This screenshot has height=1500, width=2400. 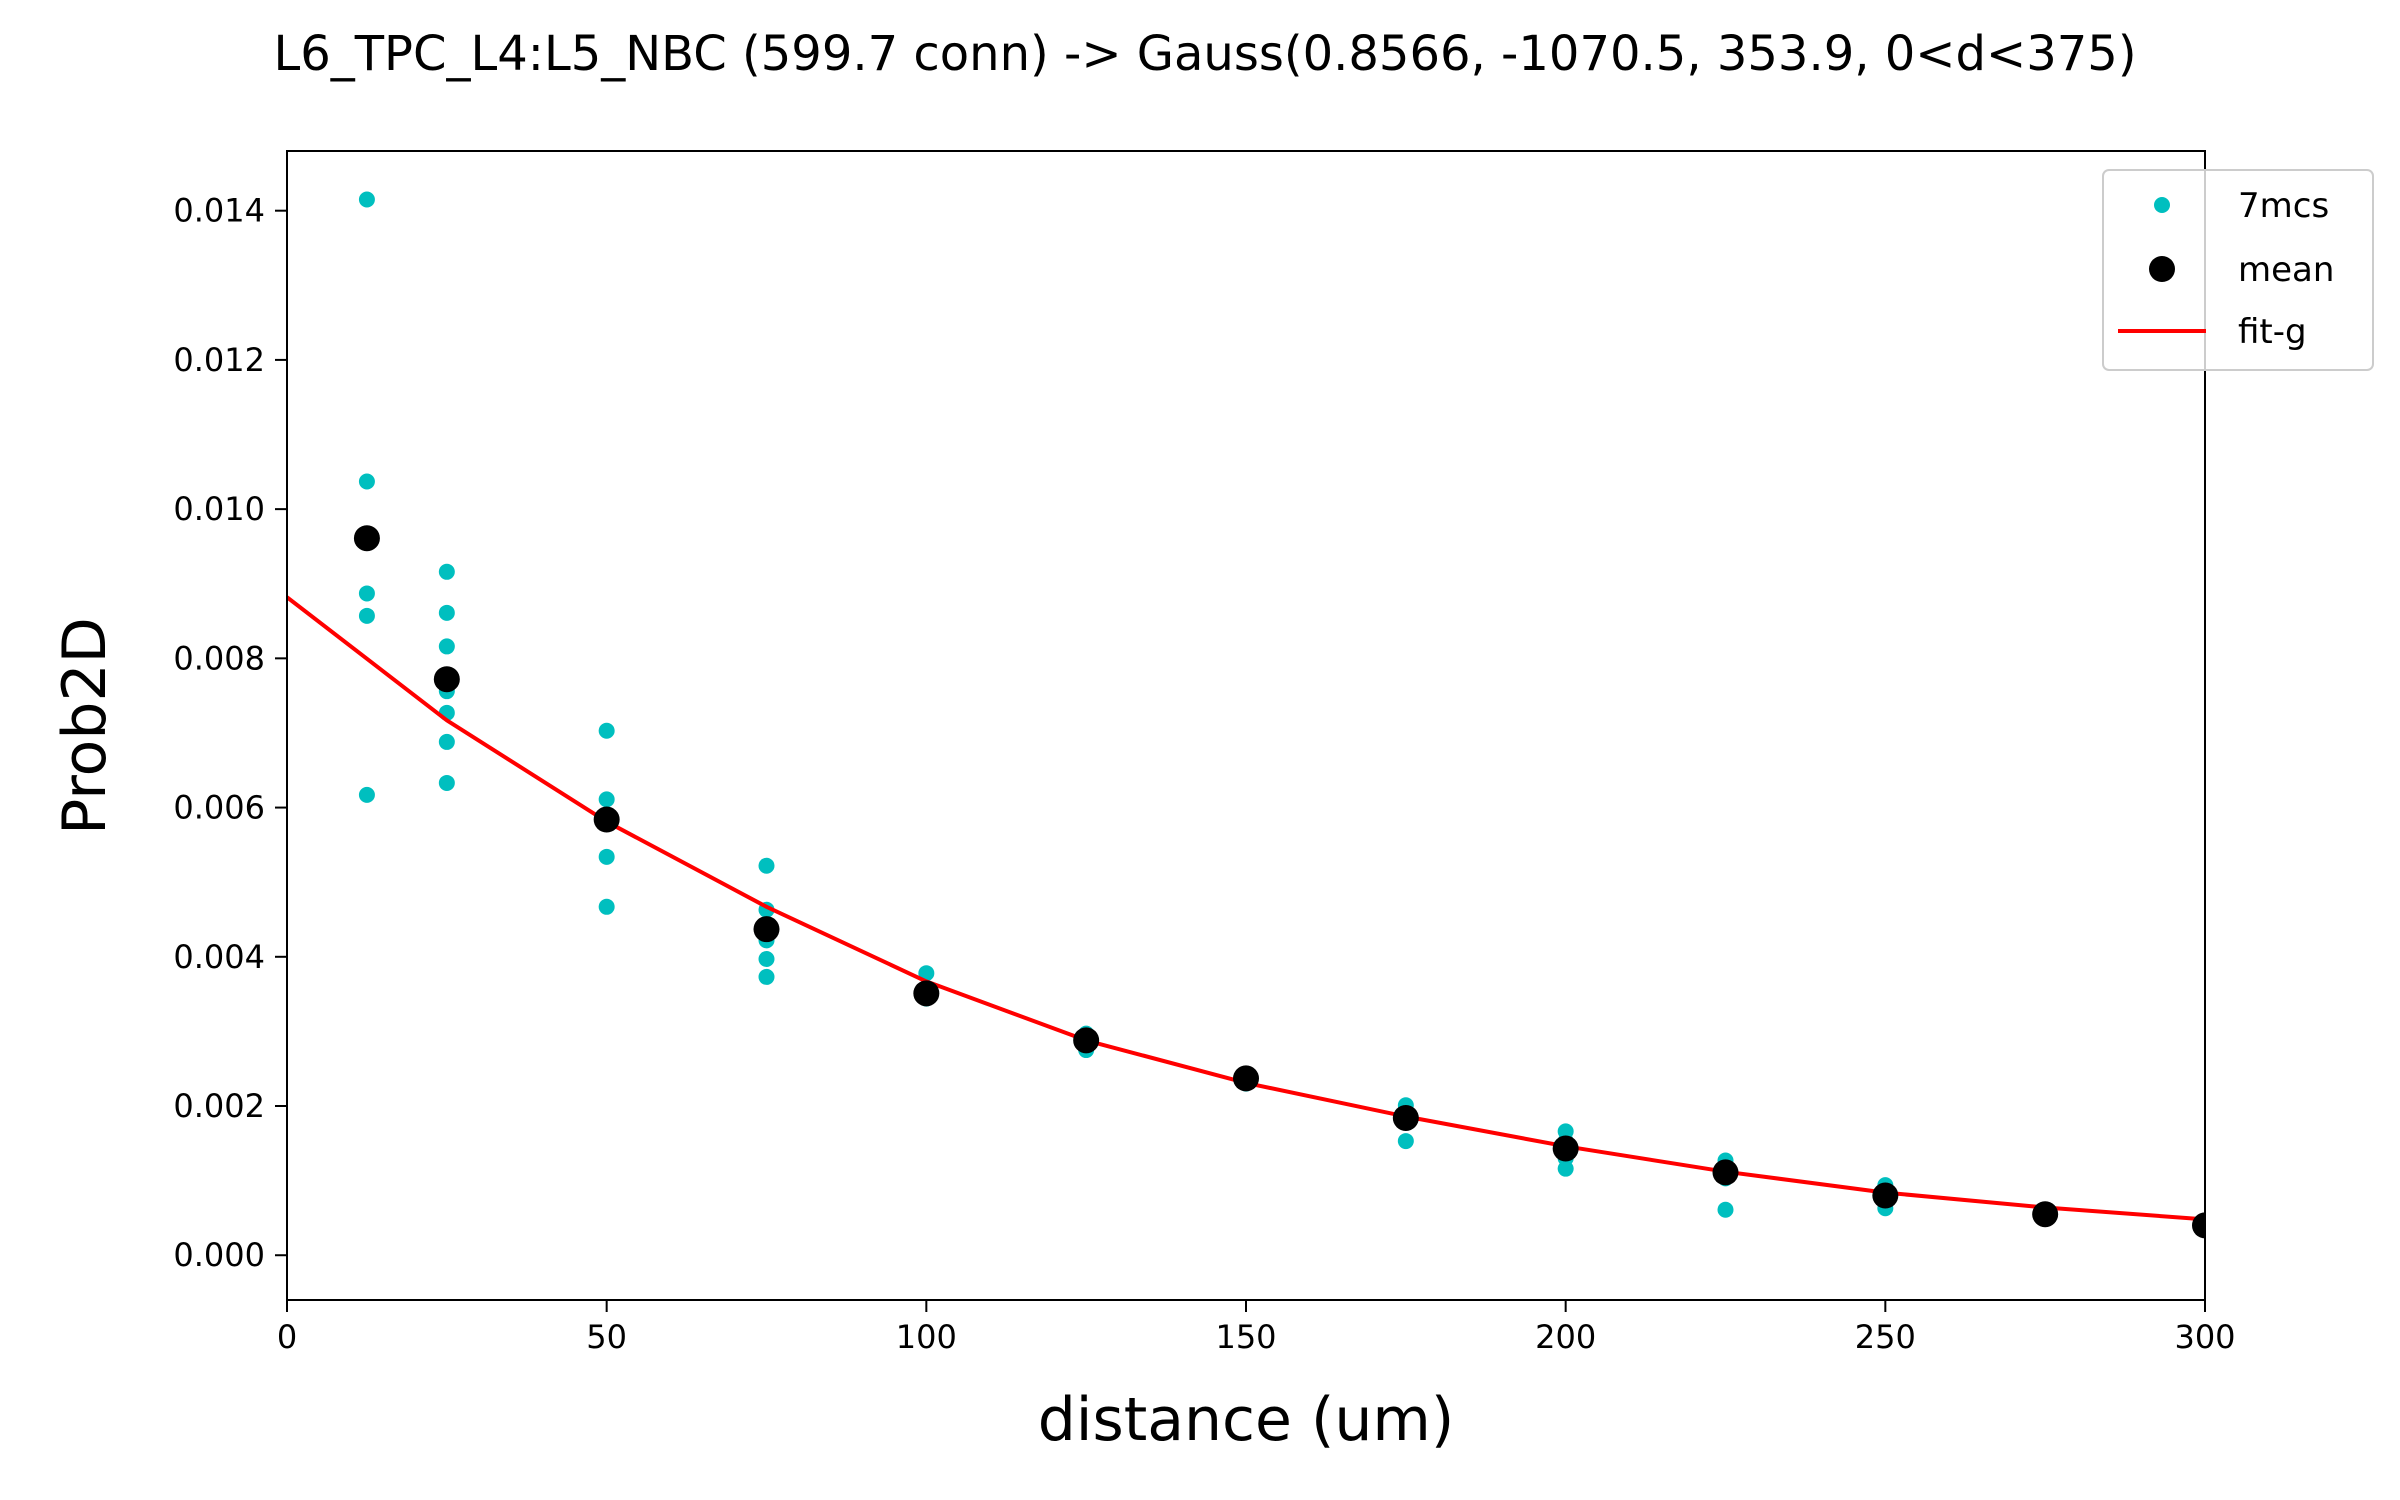 I want to click on y-tick-label: 0.012, so click(x=219, y=360).